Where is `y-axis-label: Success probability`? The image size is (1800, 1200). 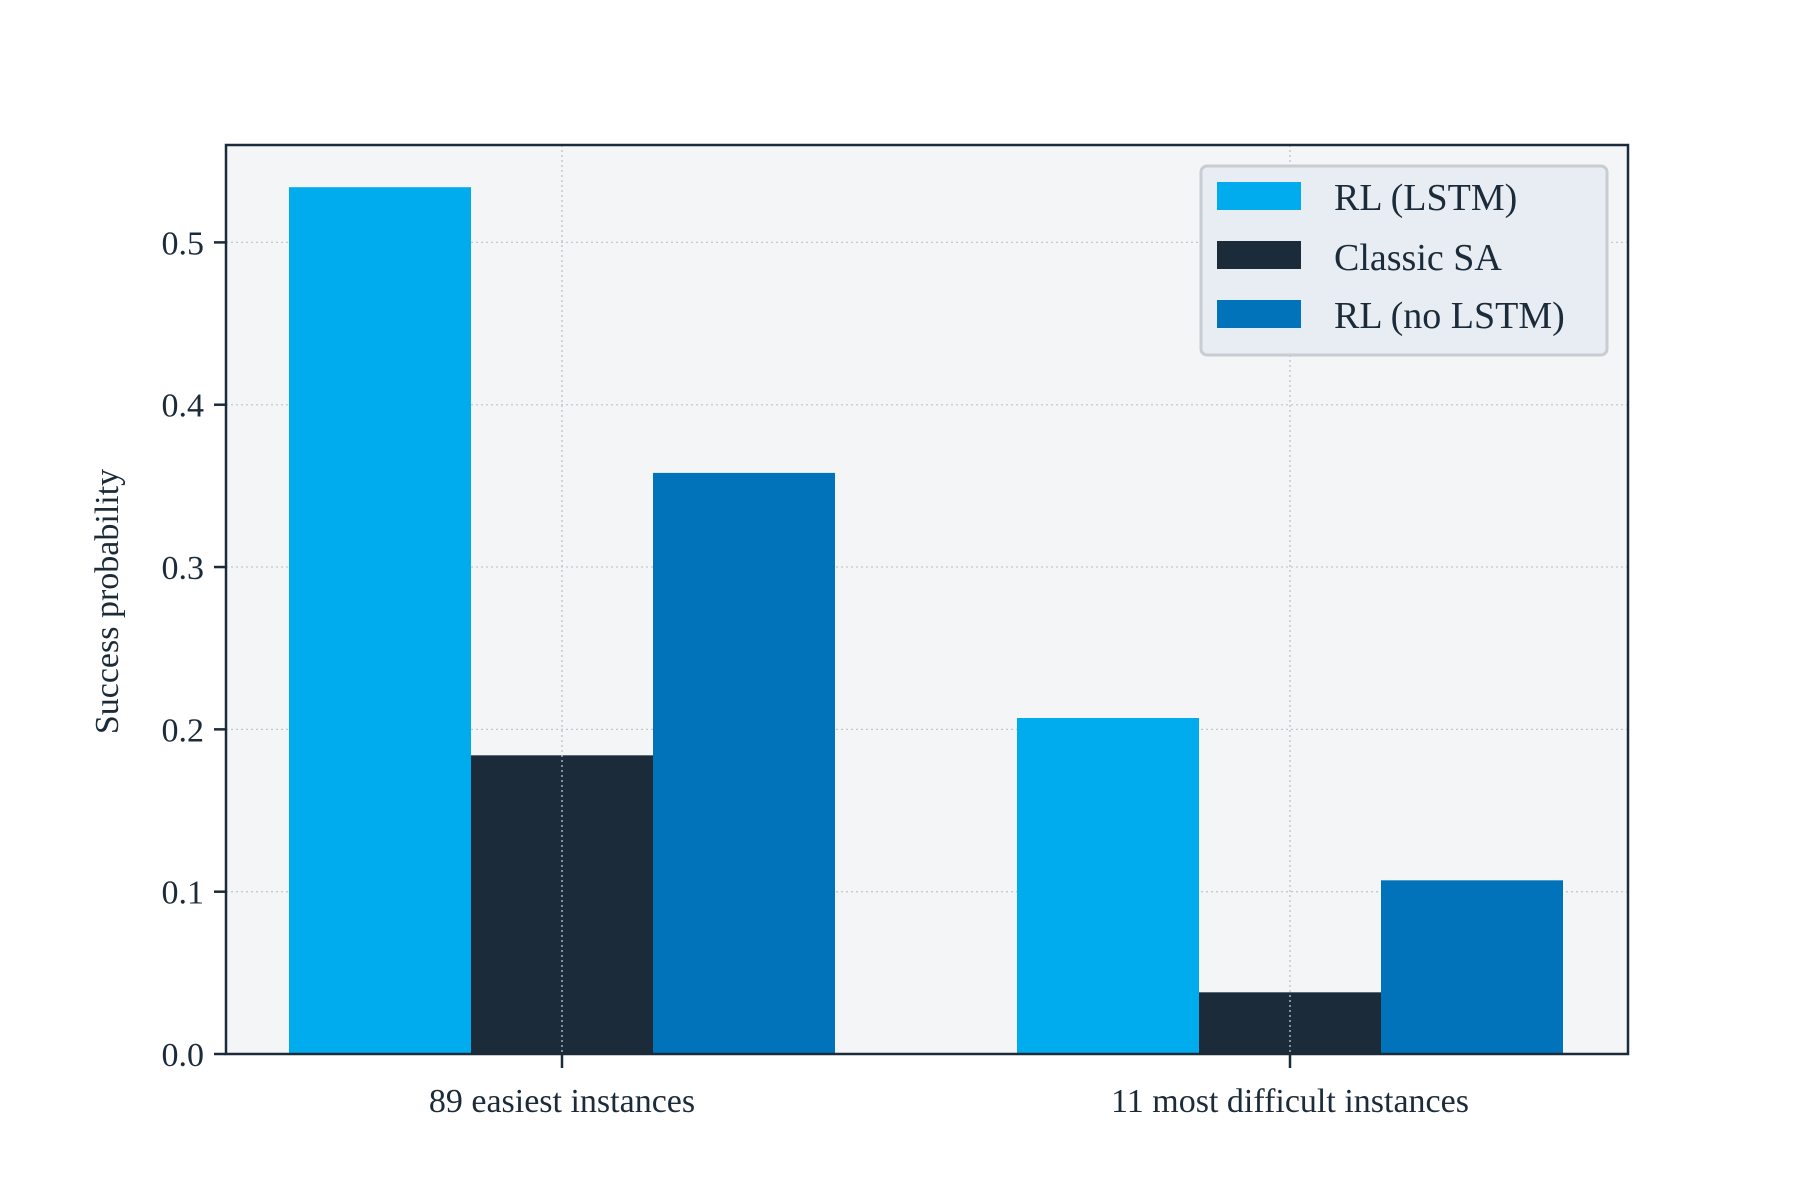
y-axis-label: Success probability is located at coordinates (107, 601).